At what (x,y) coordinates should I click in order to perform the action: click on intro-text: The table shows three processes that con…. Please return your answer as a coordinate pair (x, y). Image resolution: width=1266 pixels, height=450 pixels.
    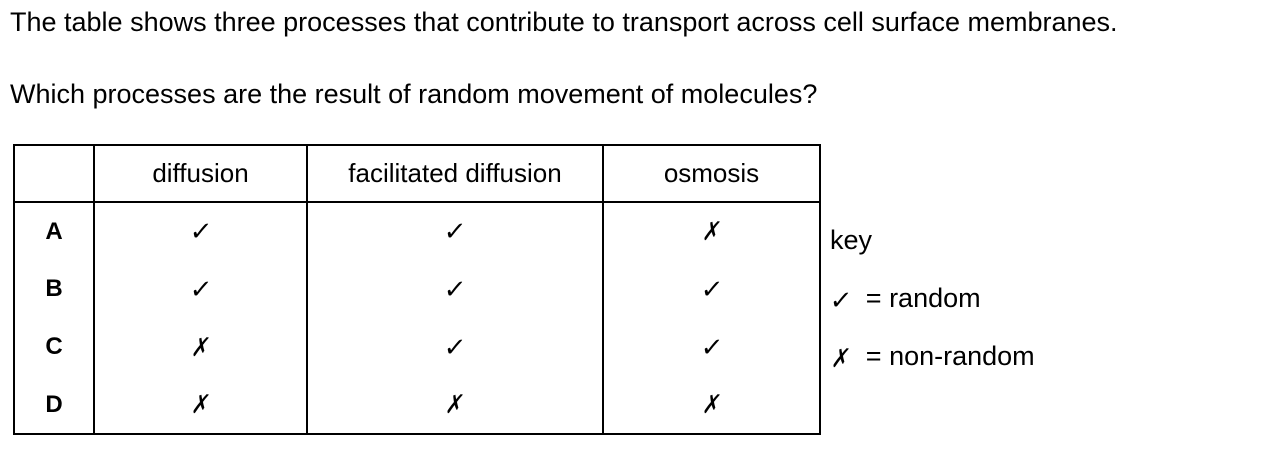
    Looking at the image, I should click on (564, 22).